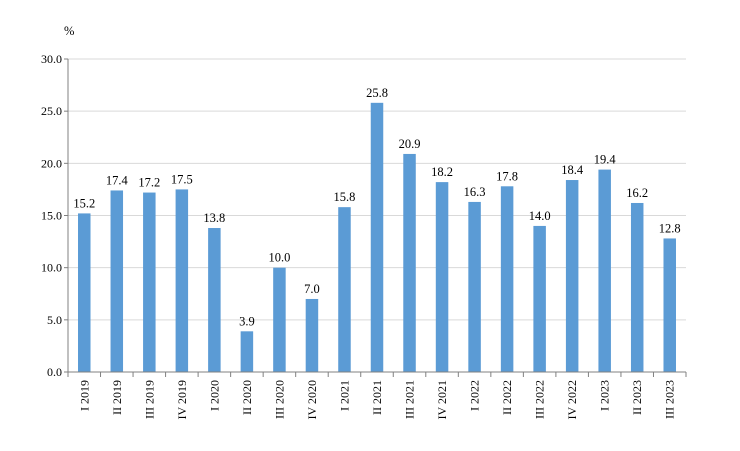  Describe the element at coordinates (149, 183) in the screenshot. I see `data-label: 17.2` at that location.